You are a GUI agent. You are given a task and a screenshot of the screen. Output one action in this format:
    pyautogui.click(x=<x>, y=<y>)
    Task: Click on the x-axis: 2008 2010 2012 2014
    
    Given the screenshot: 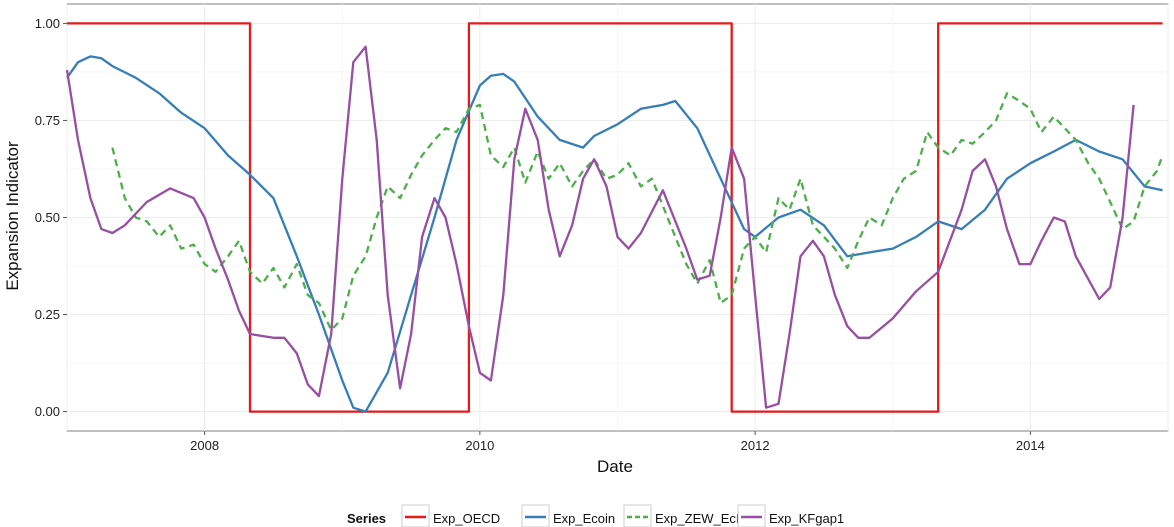 What is the action you would take?
    pyautogui.click(x=617, y=442)
    